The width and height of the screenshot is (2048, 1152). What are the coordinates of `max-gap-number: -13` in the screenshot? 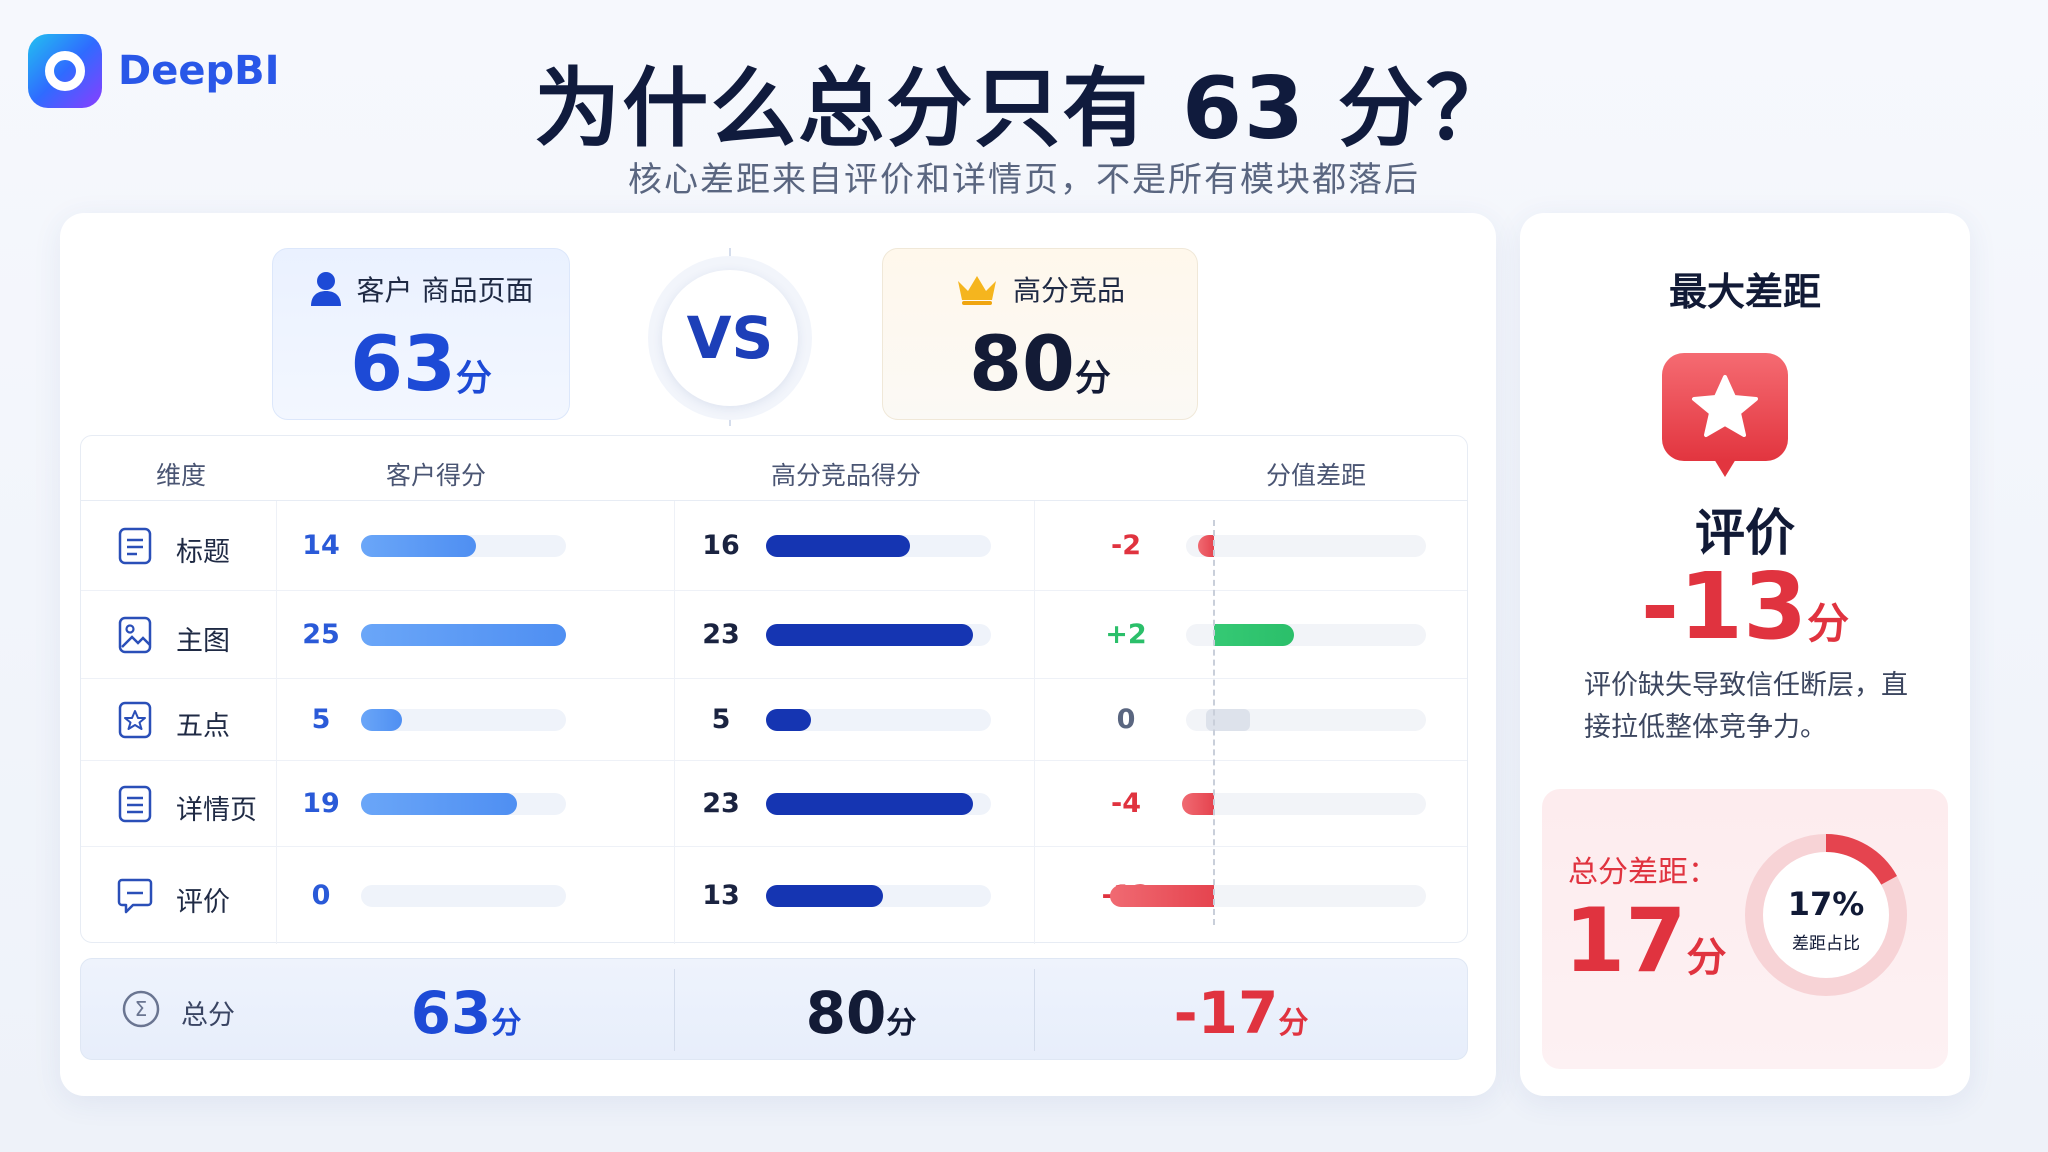 It's located at (1724, 606).